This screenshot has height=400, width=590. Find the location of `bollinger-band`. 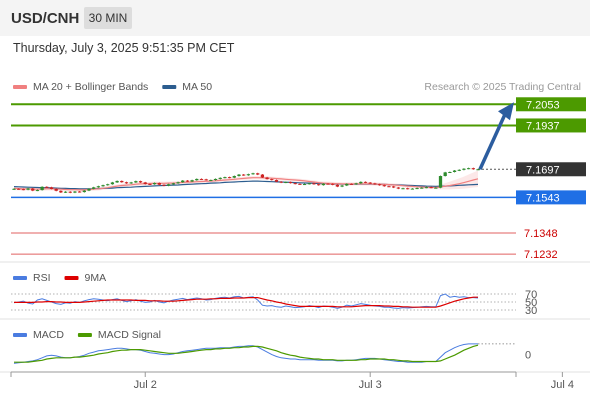

bollinger-band is located at coordinates (246, 181).